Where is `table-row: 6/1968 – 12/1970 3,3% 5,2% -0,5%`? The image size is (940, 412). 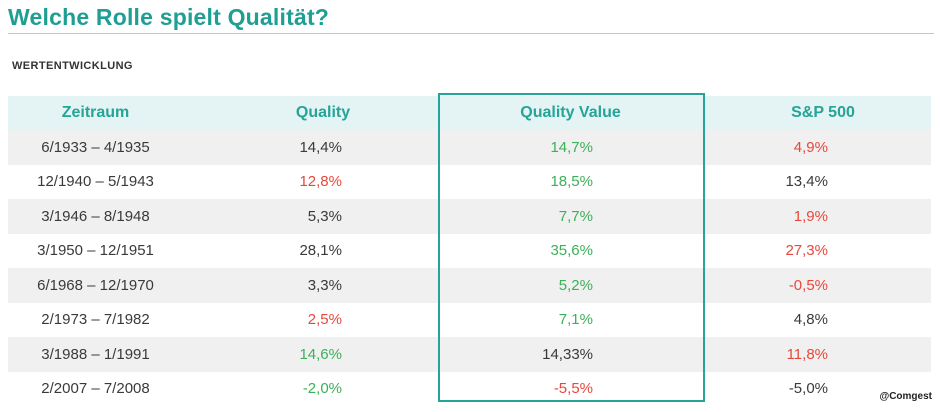 table-row: 6/1968 – 12/1970 3,3% 5,2% -0,5% is located at coordinates (469, 285).